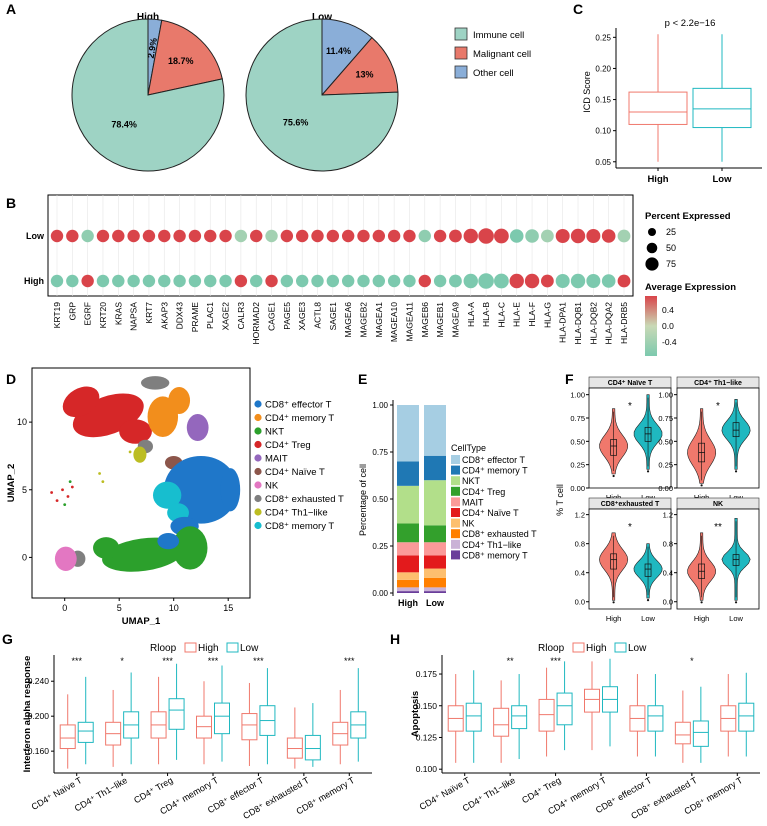  What do you see at coordinates (298, 405) in the screenshot?
I see `legend-label: CD8⁺ effector T` at bounding box center [298, 405].